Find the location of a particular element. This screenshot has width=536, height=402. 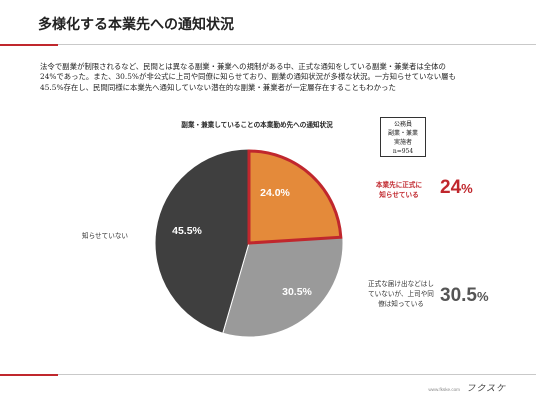

label-informal-line-2: ていないが、上司や同 is located at coordinates (401, 294).